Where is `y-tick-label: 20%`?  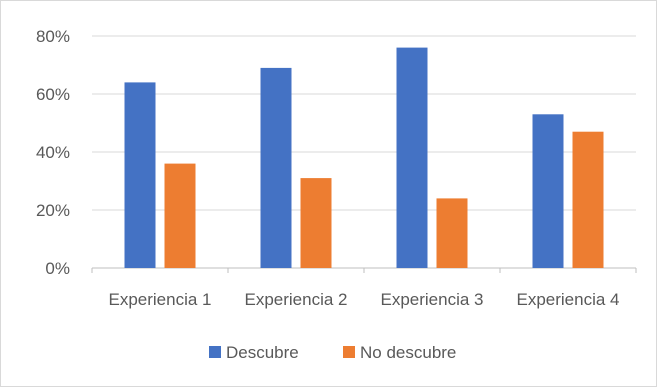 y-tick-label: 20% is located at coordinates (53, 210).